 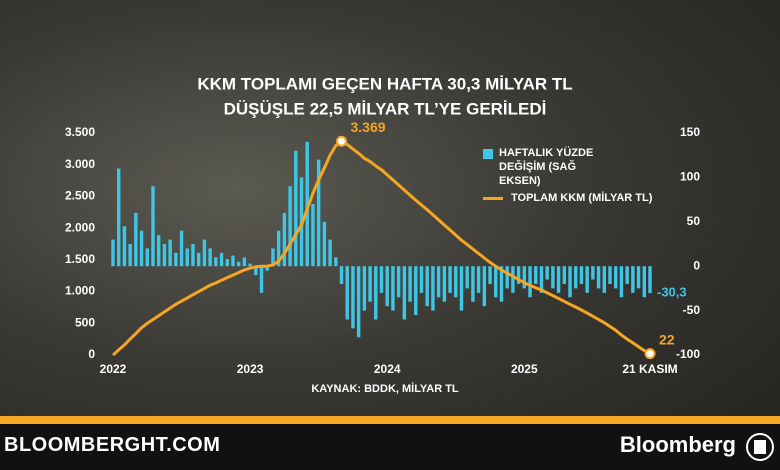 What do you see at coordinates (385, 388) in the screenshot?
I see `source-note: KAYNAK: BDDK, MİLYAR TL` at bounding box center [385, 388].